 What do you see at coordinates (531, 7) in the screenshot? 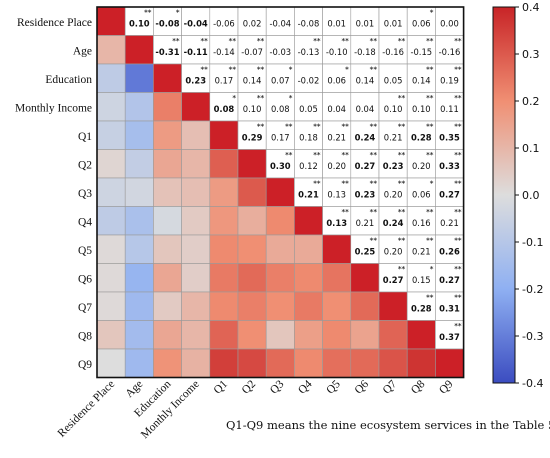
I see `colorbar-tick-label: 0.4` at bounding box center [531, 7].